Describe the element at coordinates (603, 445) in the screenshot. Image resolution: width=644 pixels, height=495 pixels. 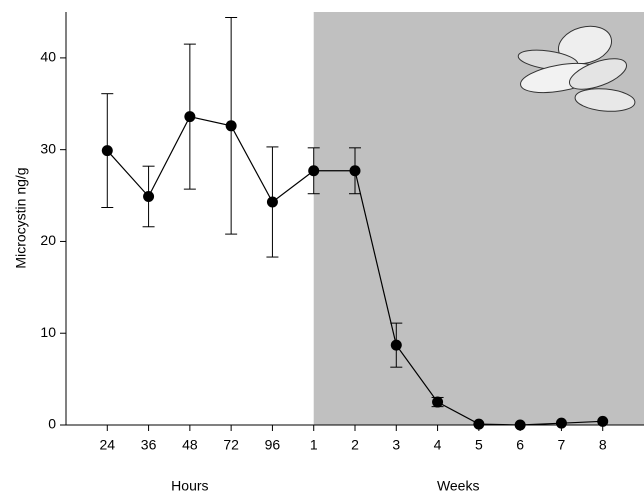
I see `x-tick-label: 8` at that location.